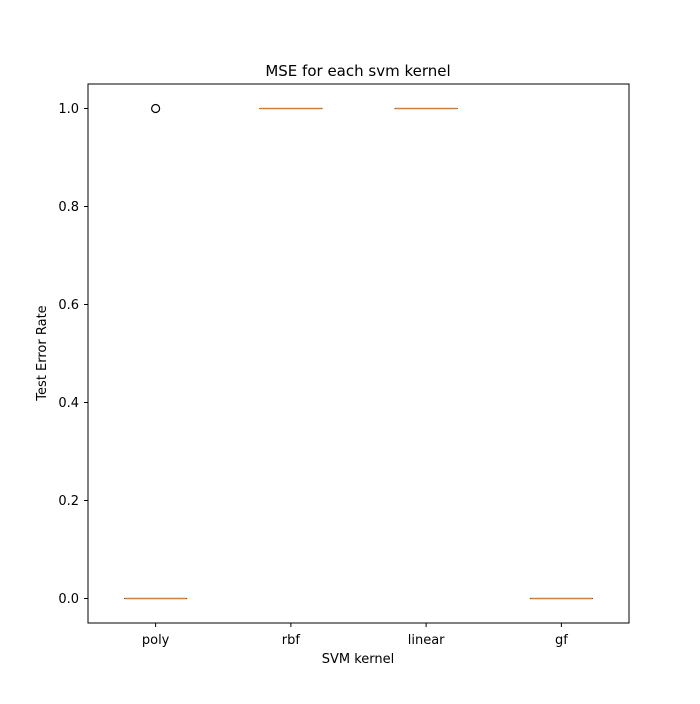 Image resolution: width=700 pixels, height=704 pixels. Describe the element at coordinates (357, 71) in the screenshot. I see `chart-title: MSE for each svm kernel` at that location.